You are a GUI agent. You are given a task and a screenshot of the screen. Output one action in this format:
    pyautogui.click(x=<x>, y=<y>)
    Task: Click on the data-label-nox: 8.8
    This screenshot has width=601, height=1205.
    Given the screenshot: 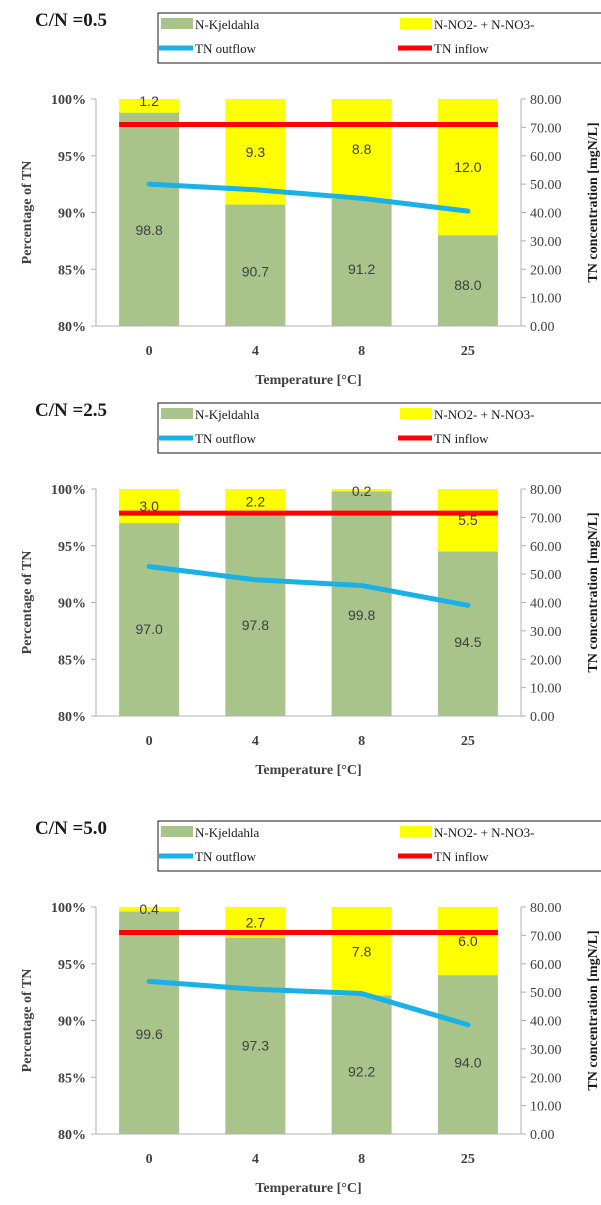 What is the action you would take?
    pyautogui.click(x=362, y=149)
    